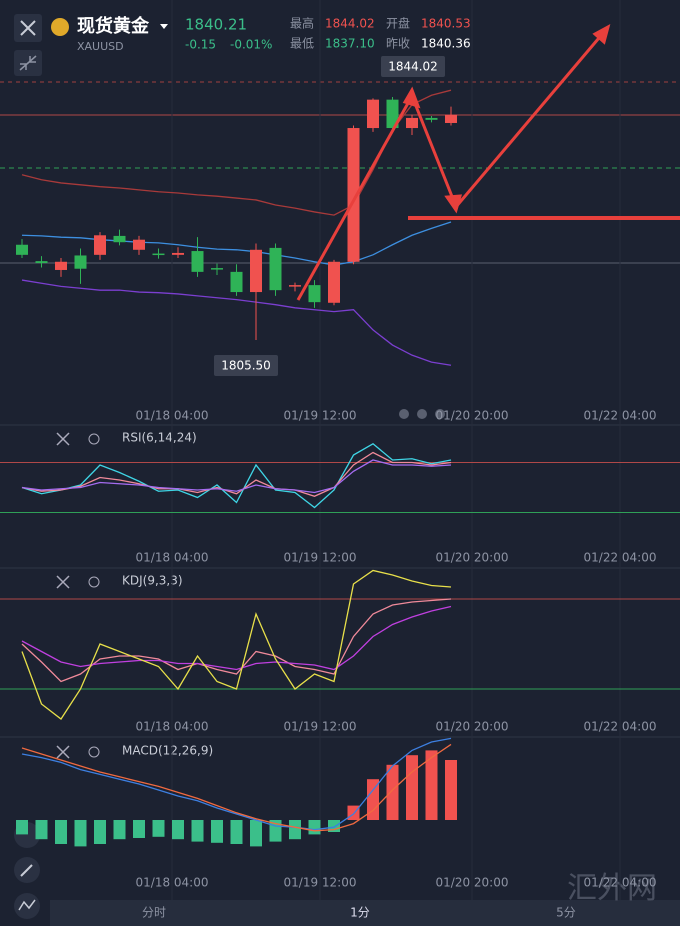 The image size is (680, 926). I want to click on low-label: 1805.50, so click(246, 366).